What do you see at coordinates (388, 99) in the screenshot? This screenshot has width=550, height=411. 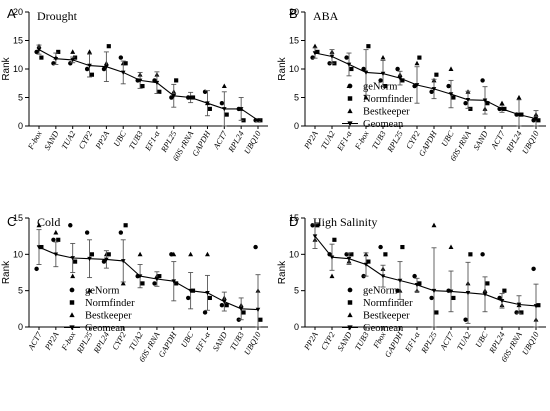 I see `legend-label-normfinder: Normfinder` at bounding box center [388, 99].